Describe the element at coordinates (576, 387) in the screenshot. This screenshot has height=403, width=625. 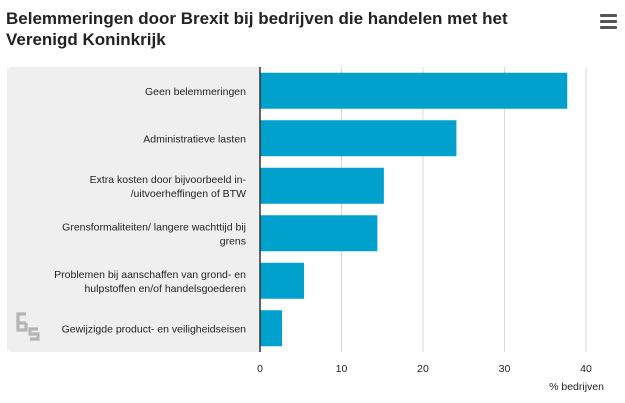
I see `x-axis-label: % bedrijven` at that location.